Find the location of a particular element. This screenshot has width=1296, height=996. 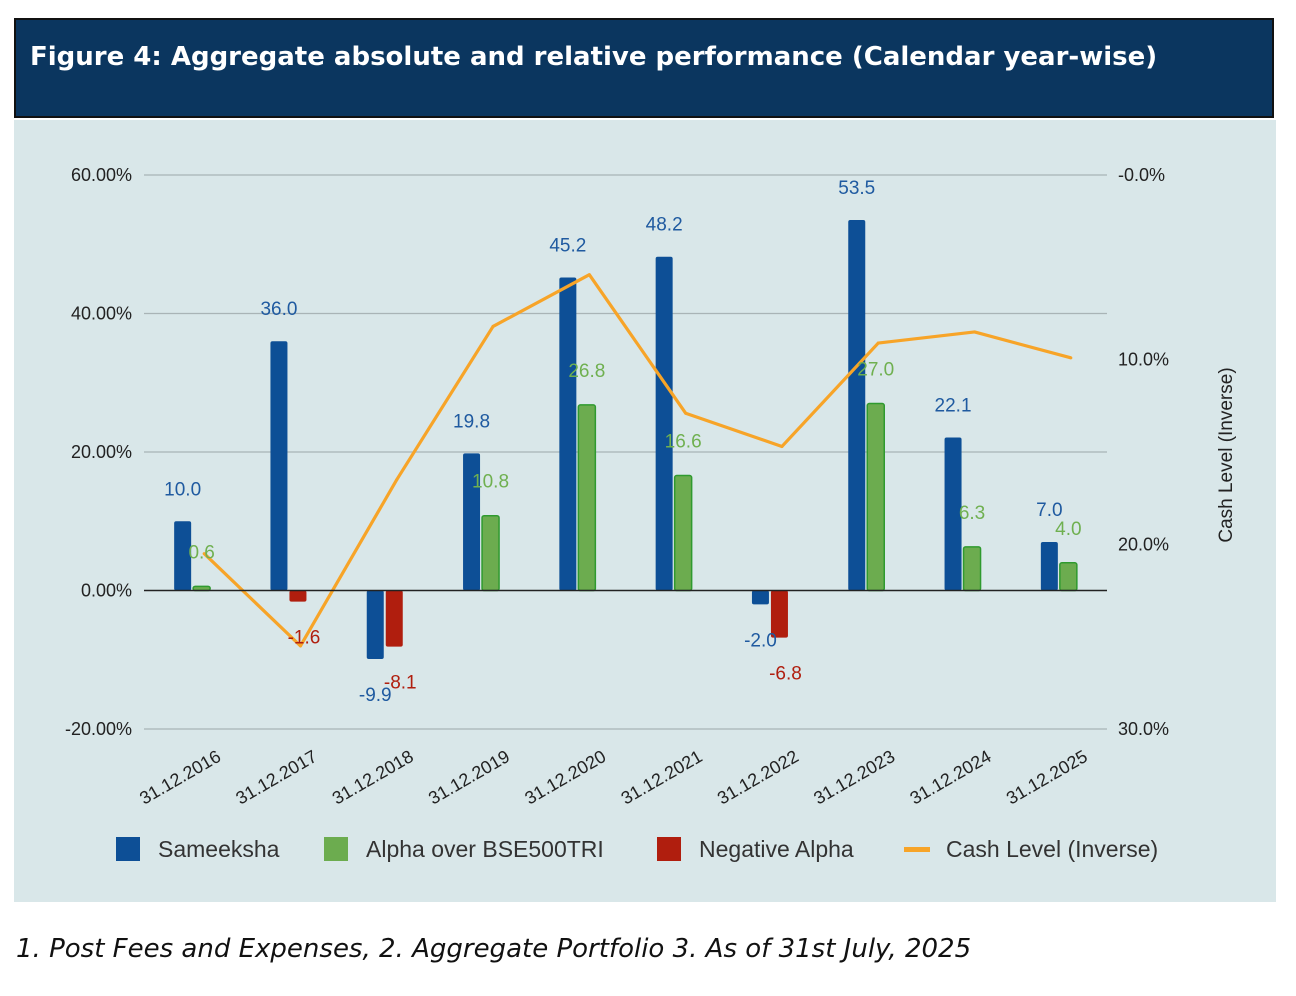

data-label-sameeksha: 10.0 is located at coordinates (182, 489).